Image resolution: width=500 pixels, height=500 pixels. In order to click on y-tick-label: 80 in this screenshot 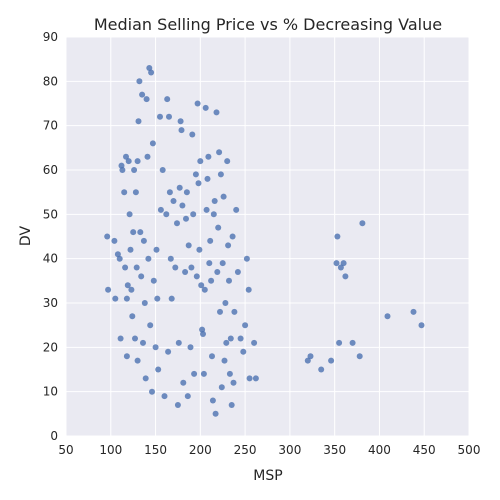, I will do `click(50, 81)`.